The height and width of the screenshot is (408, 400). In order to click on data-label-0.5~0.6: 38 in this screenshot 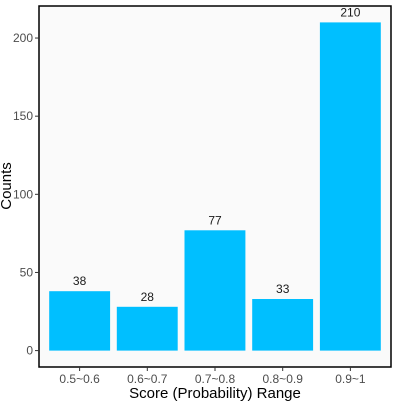, I will do `click(80, 281)`.